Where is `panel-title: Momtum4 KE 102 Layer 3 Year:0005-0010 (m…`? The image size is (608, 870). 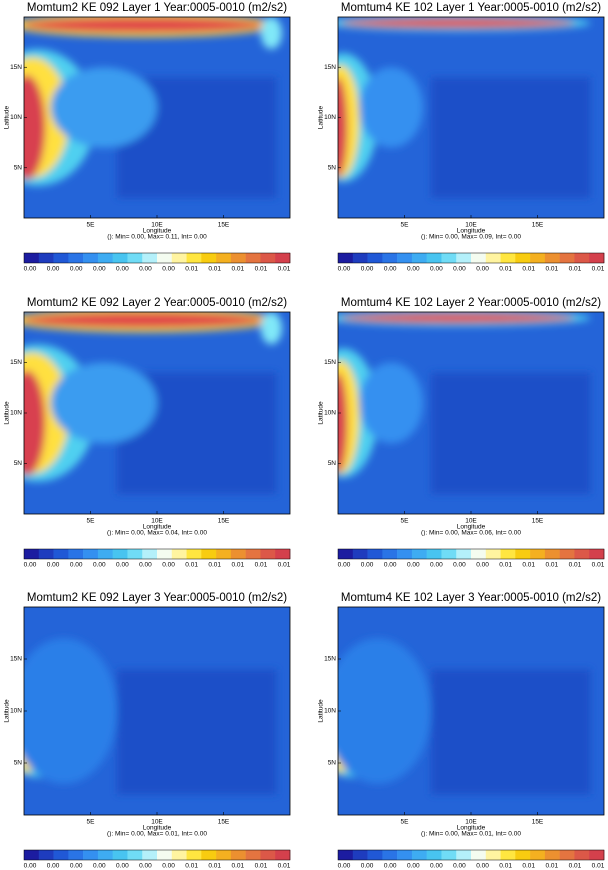
panel-title: Momtum4 KE 102 Layer 3 Year:0005-0010 (m… is located at coordinates (471, 598).